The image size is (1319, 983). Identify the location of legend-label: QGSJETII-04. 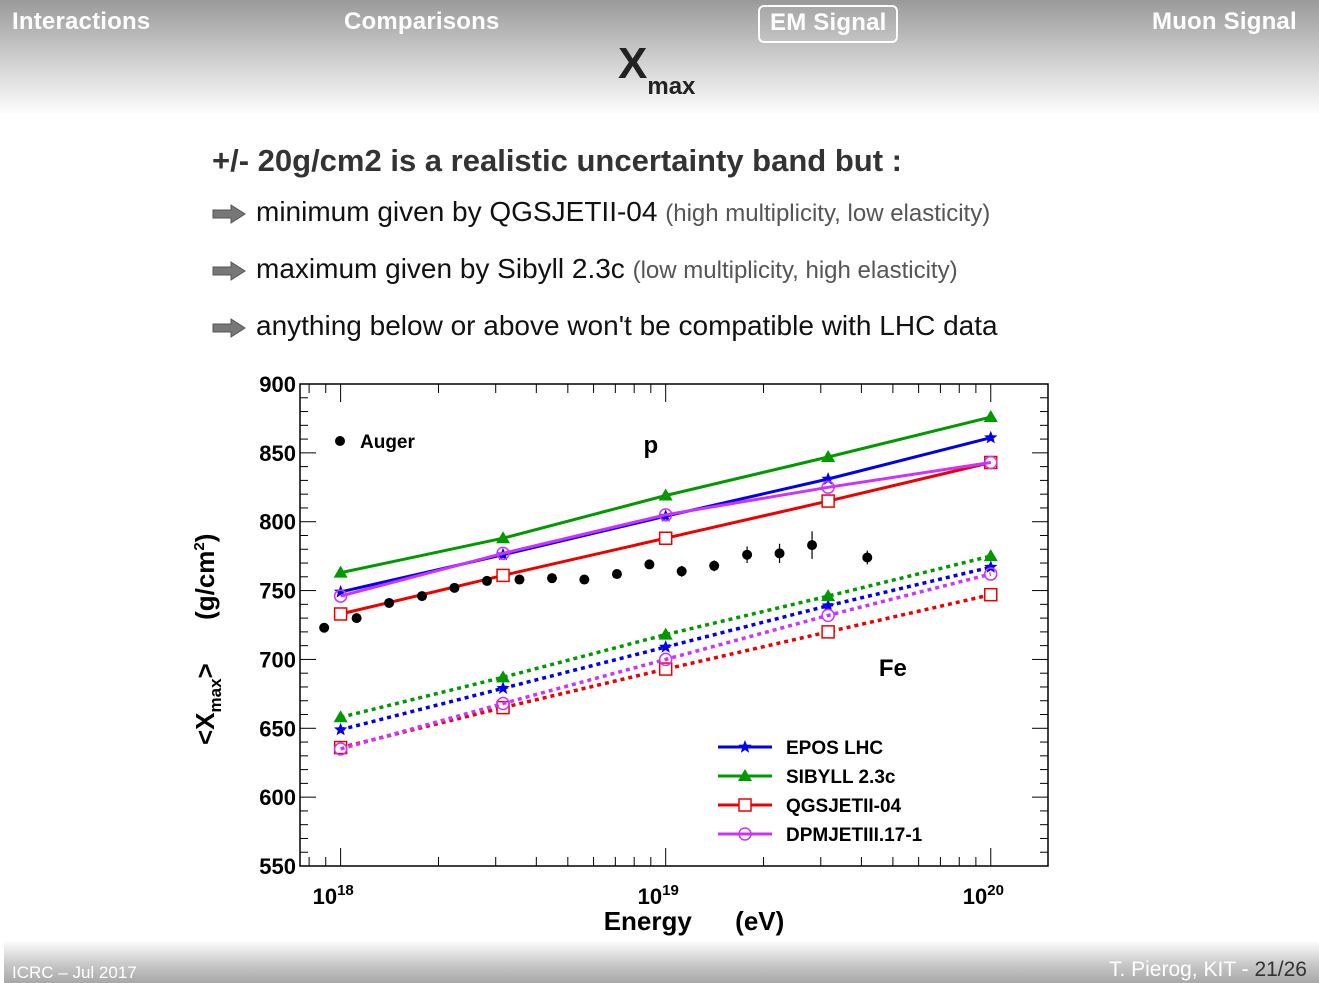
(844, 806).